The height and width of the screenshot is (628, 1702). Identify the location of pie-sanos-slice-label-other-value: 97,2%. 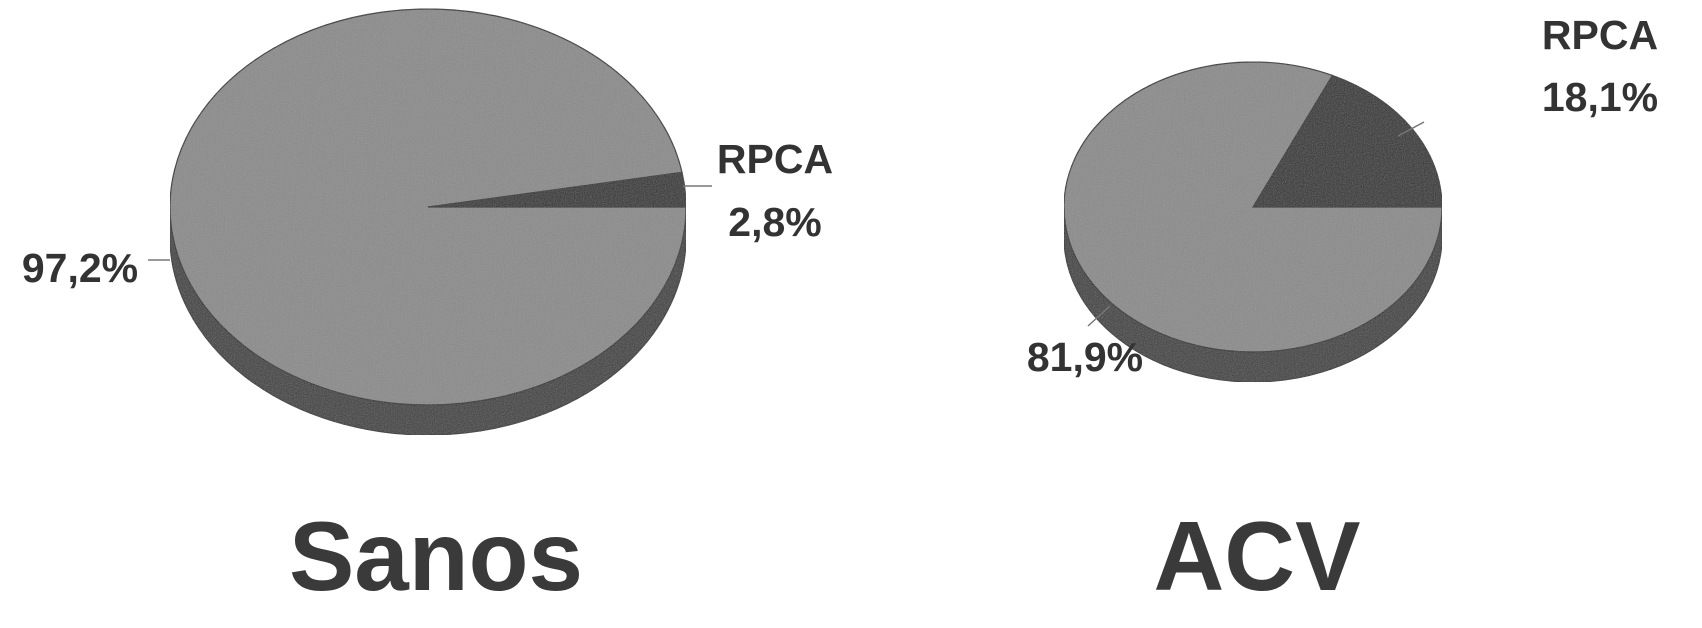
(80, 268).